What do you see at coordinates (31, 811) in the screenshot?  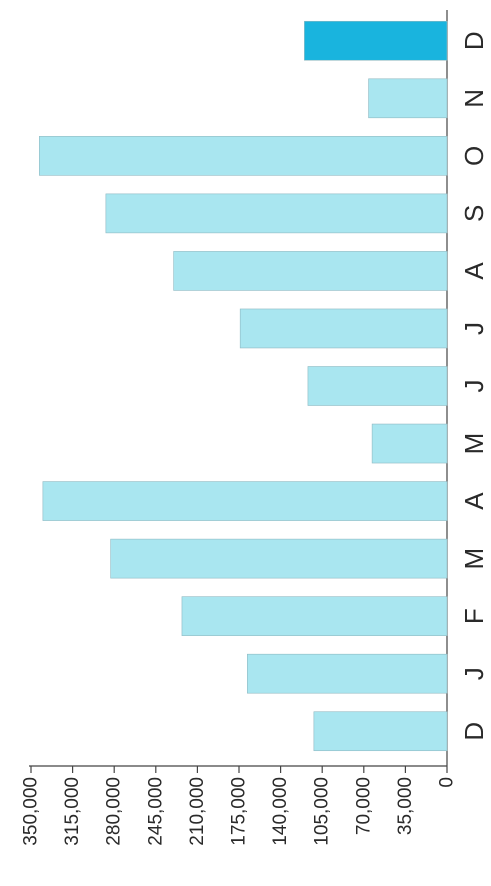 I see `value-tick-label: 350,000` at bounding box center [31, 811].